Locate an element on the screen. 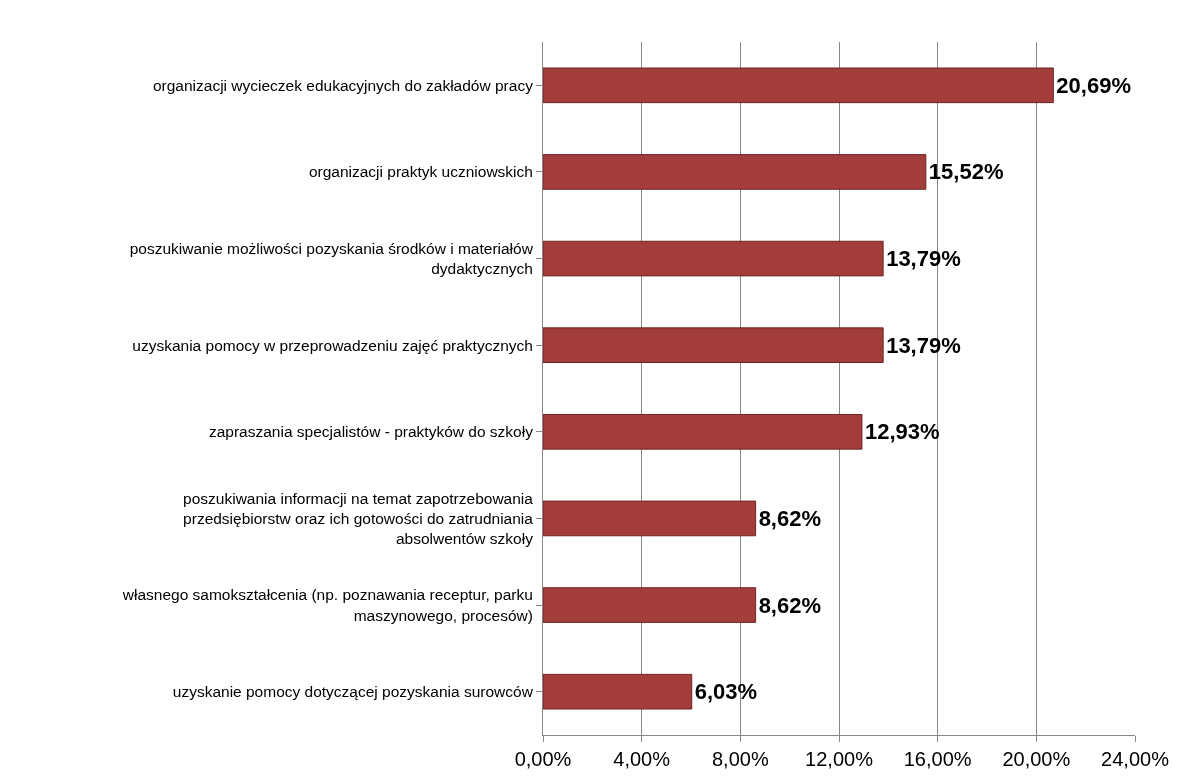  y-tick-label: własnego samokształcenia (np. poznawania receptur, parku maszynowego, procesów) is located at coordinates (327, 605).